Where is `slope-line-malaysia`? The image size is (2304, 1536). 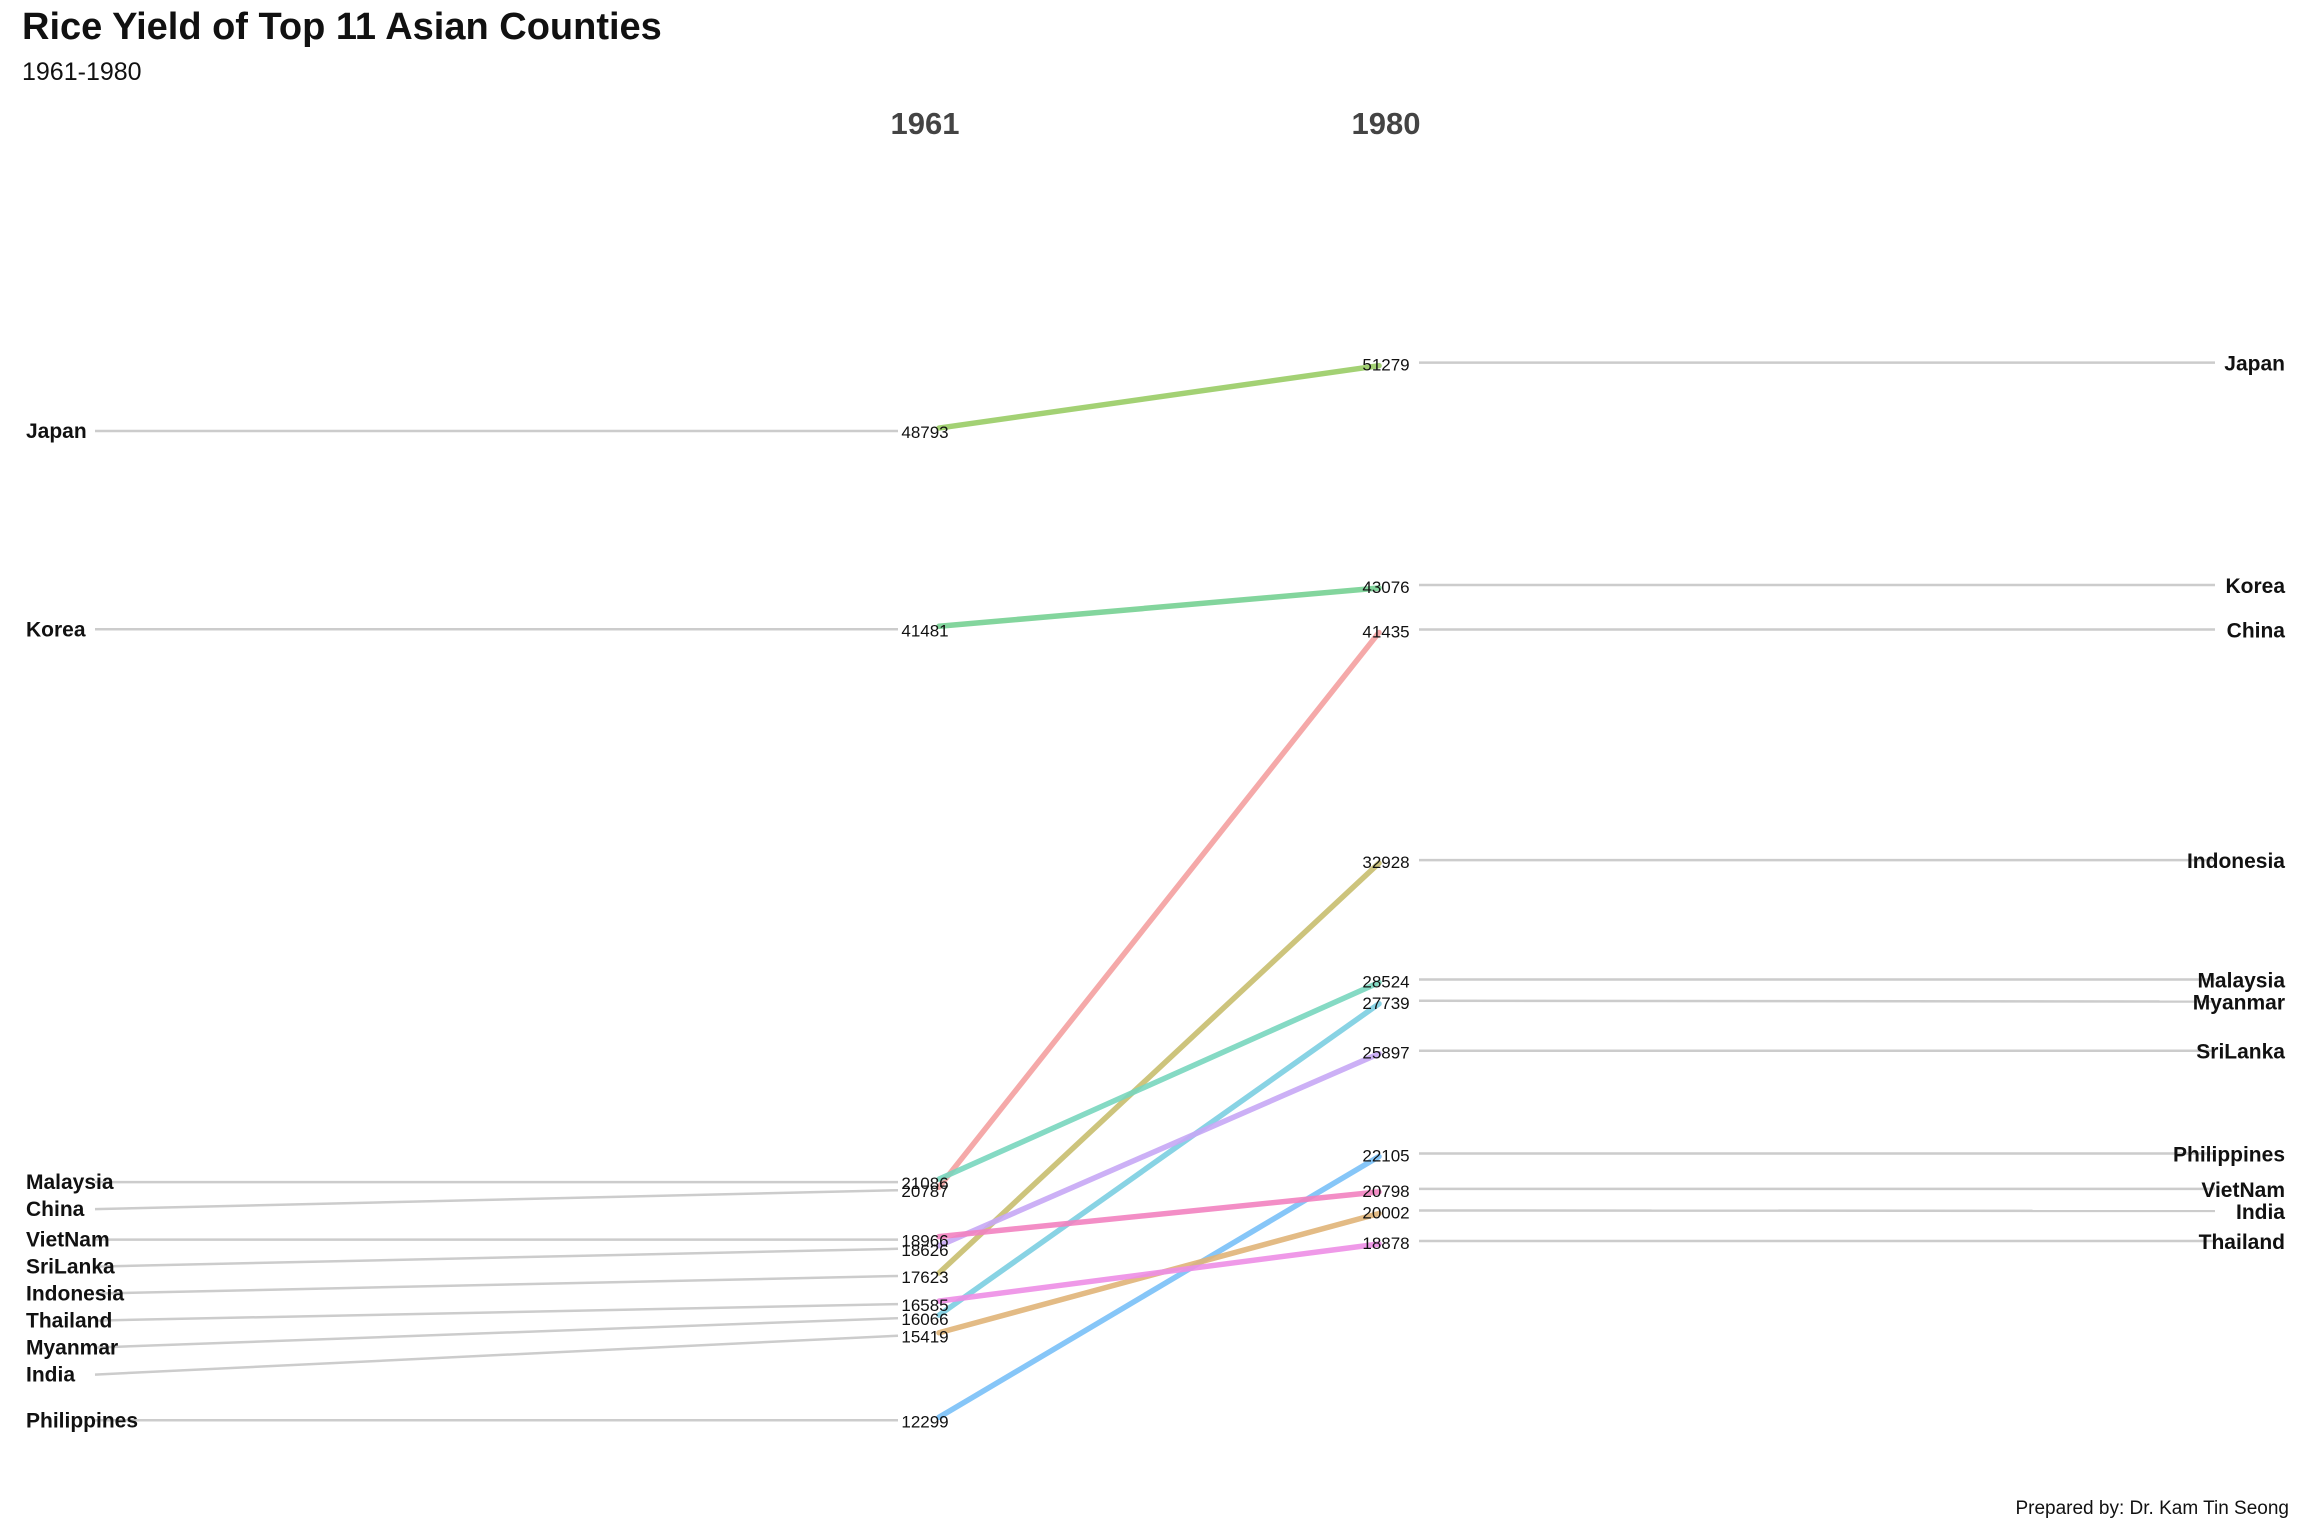 slope-line-malaysia is located at coordinates (1159, 1080).